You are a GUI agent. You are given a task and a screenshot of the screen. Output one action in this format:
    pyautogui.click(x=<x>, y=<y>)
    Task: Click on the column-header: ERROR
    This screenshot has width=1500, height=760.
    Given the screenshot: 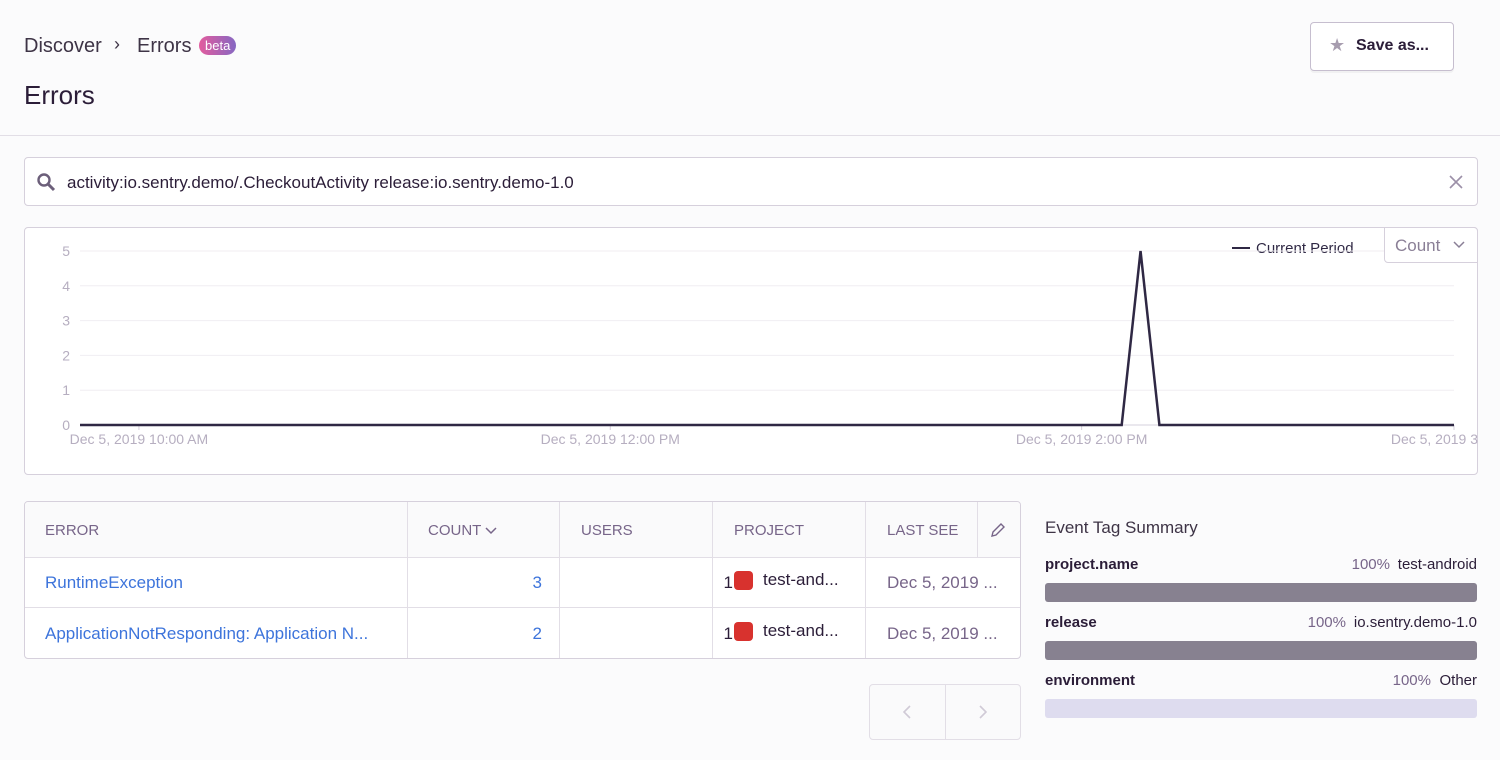 What is the action you would take?
    pyautogui.click(x=72, y=530)
    